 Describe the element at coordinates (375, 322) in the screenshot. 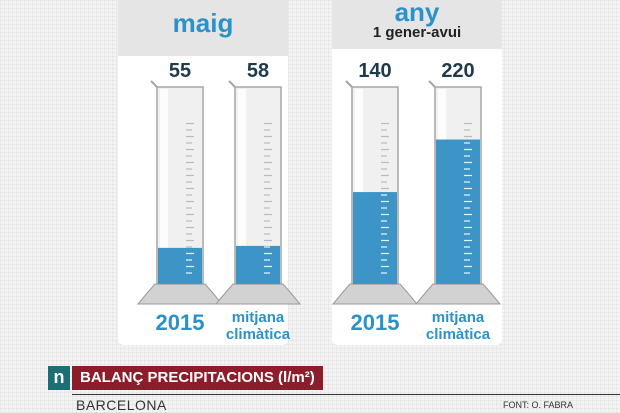

I see `category-label-g1-b0: 2015` at that location.